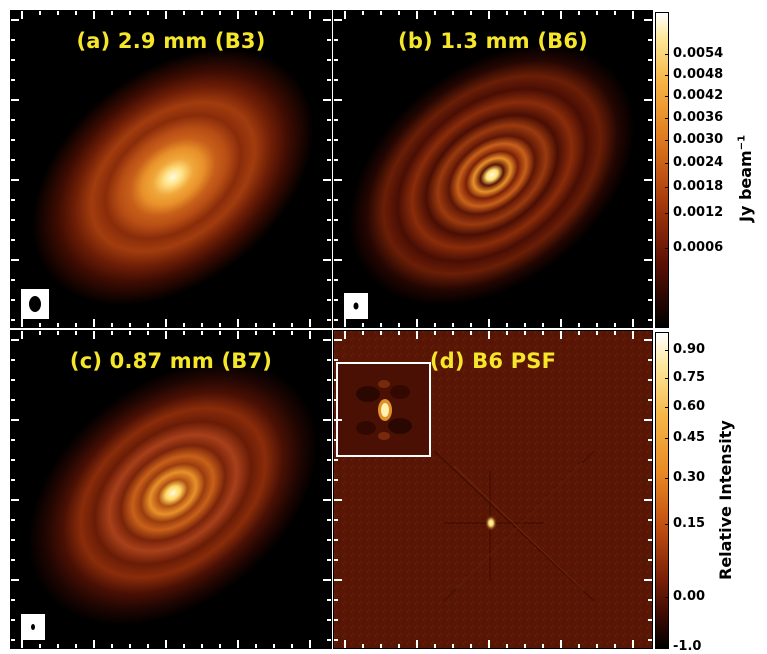 The height and width of the screenshot is (654, 767). I want to click on colorbar_bottom-tick-label: 0.90, so click(689, 349).